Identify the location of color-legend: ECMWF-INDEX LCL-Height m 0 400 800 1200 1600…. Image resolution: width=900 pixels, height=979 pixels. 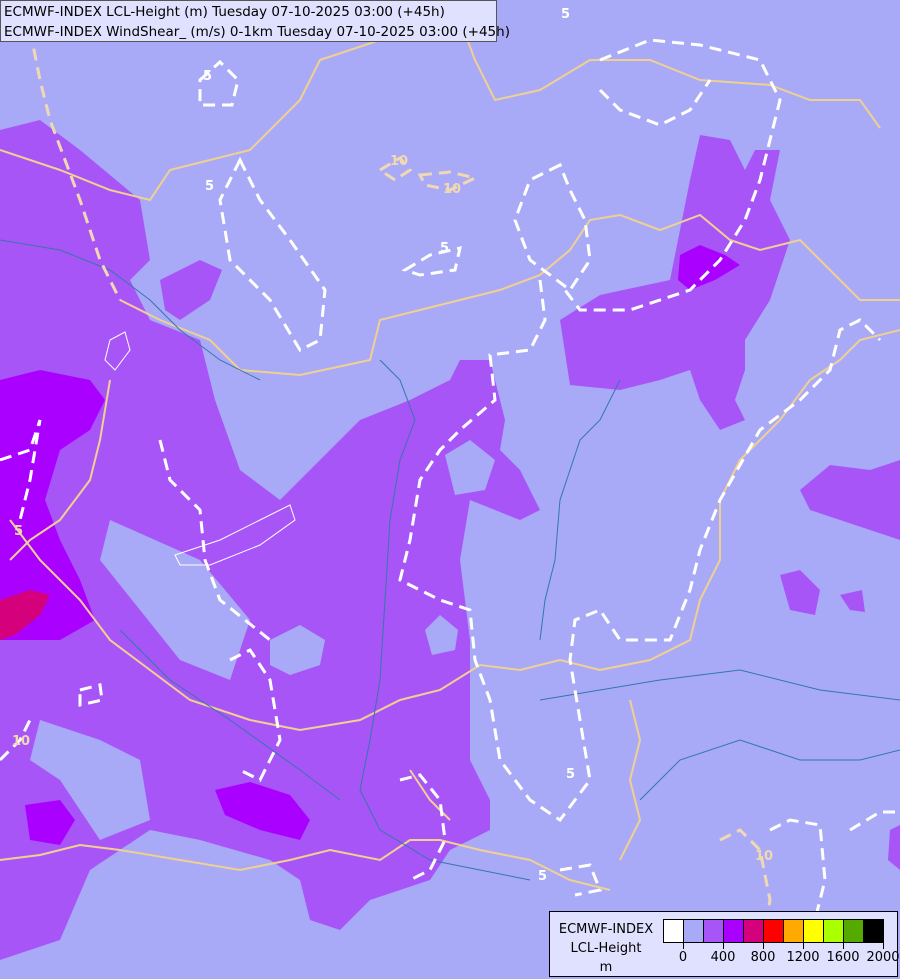
(724, 944).